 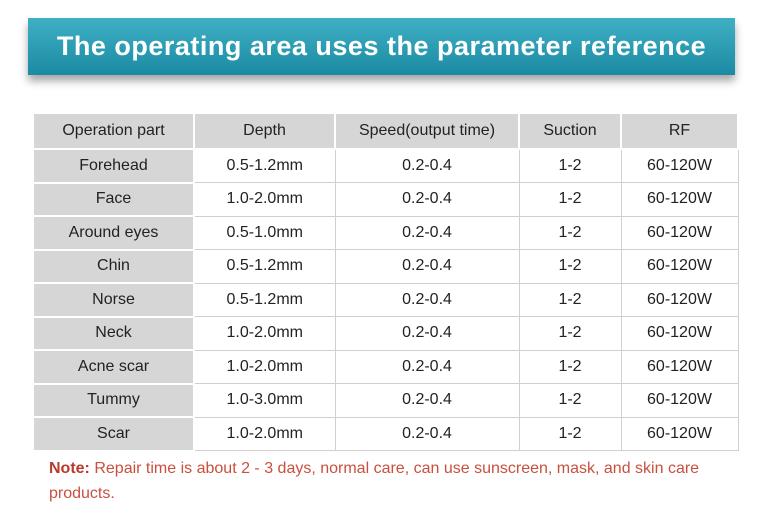 I want to click on column-header: Suction, so click(x=570, y=131).